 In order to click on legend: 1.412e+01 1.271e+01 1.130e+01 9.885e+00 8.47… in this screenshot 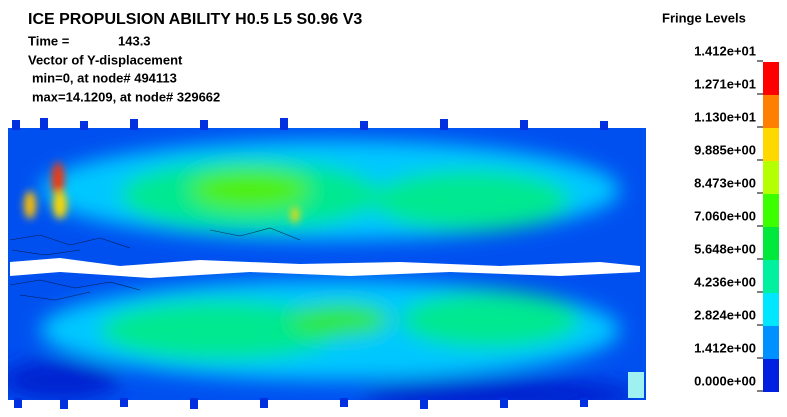, I will do `click(736, 217)`.